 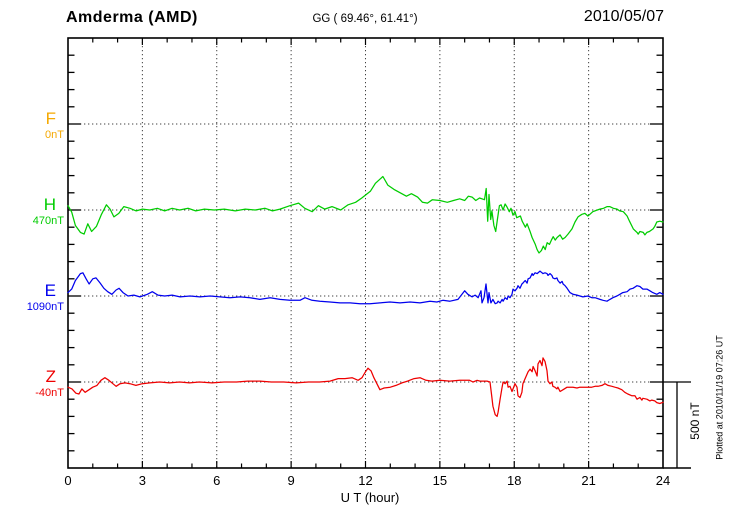 I want to click on x-tick-label: 24, so click(x=663, y=480).